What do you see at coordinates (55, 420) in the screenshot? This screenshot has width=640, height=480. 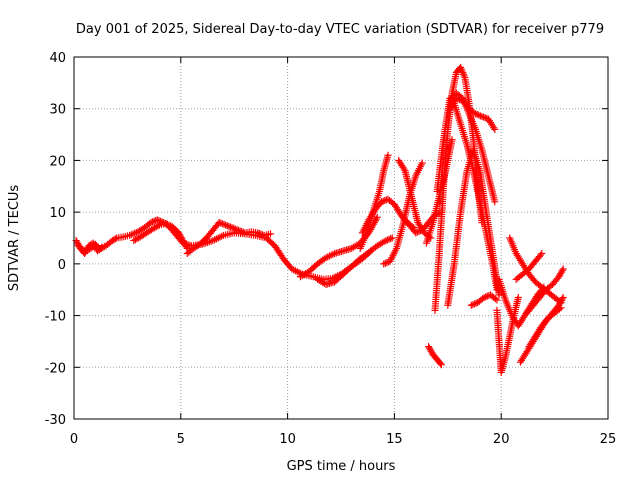 I see `y-tick-label: -30` at bounding box center [55, 420].